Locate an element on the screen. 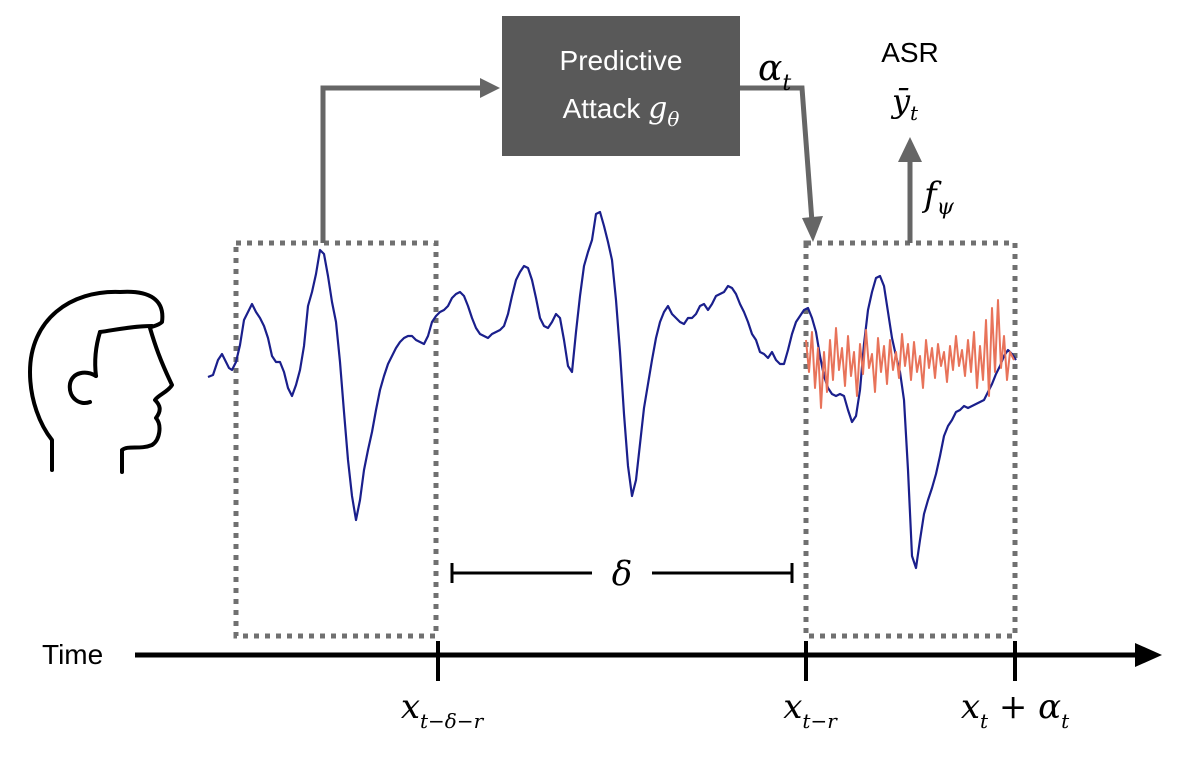 This screenshot has width=1183, height=779. attack-window is located at coordinates (910, 439).